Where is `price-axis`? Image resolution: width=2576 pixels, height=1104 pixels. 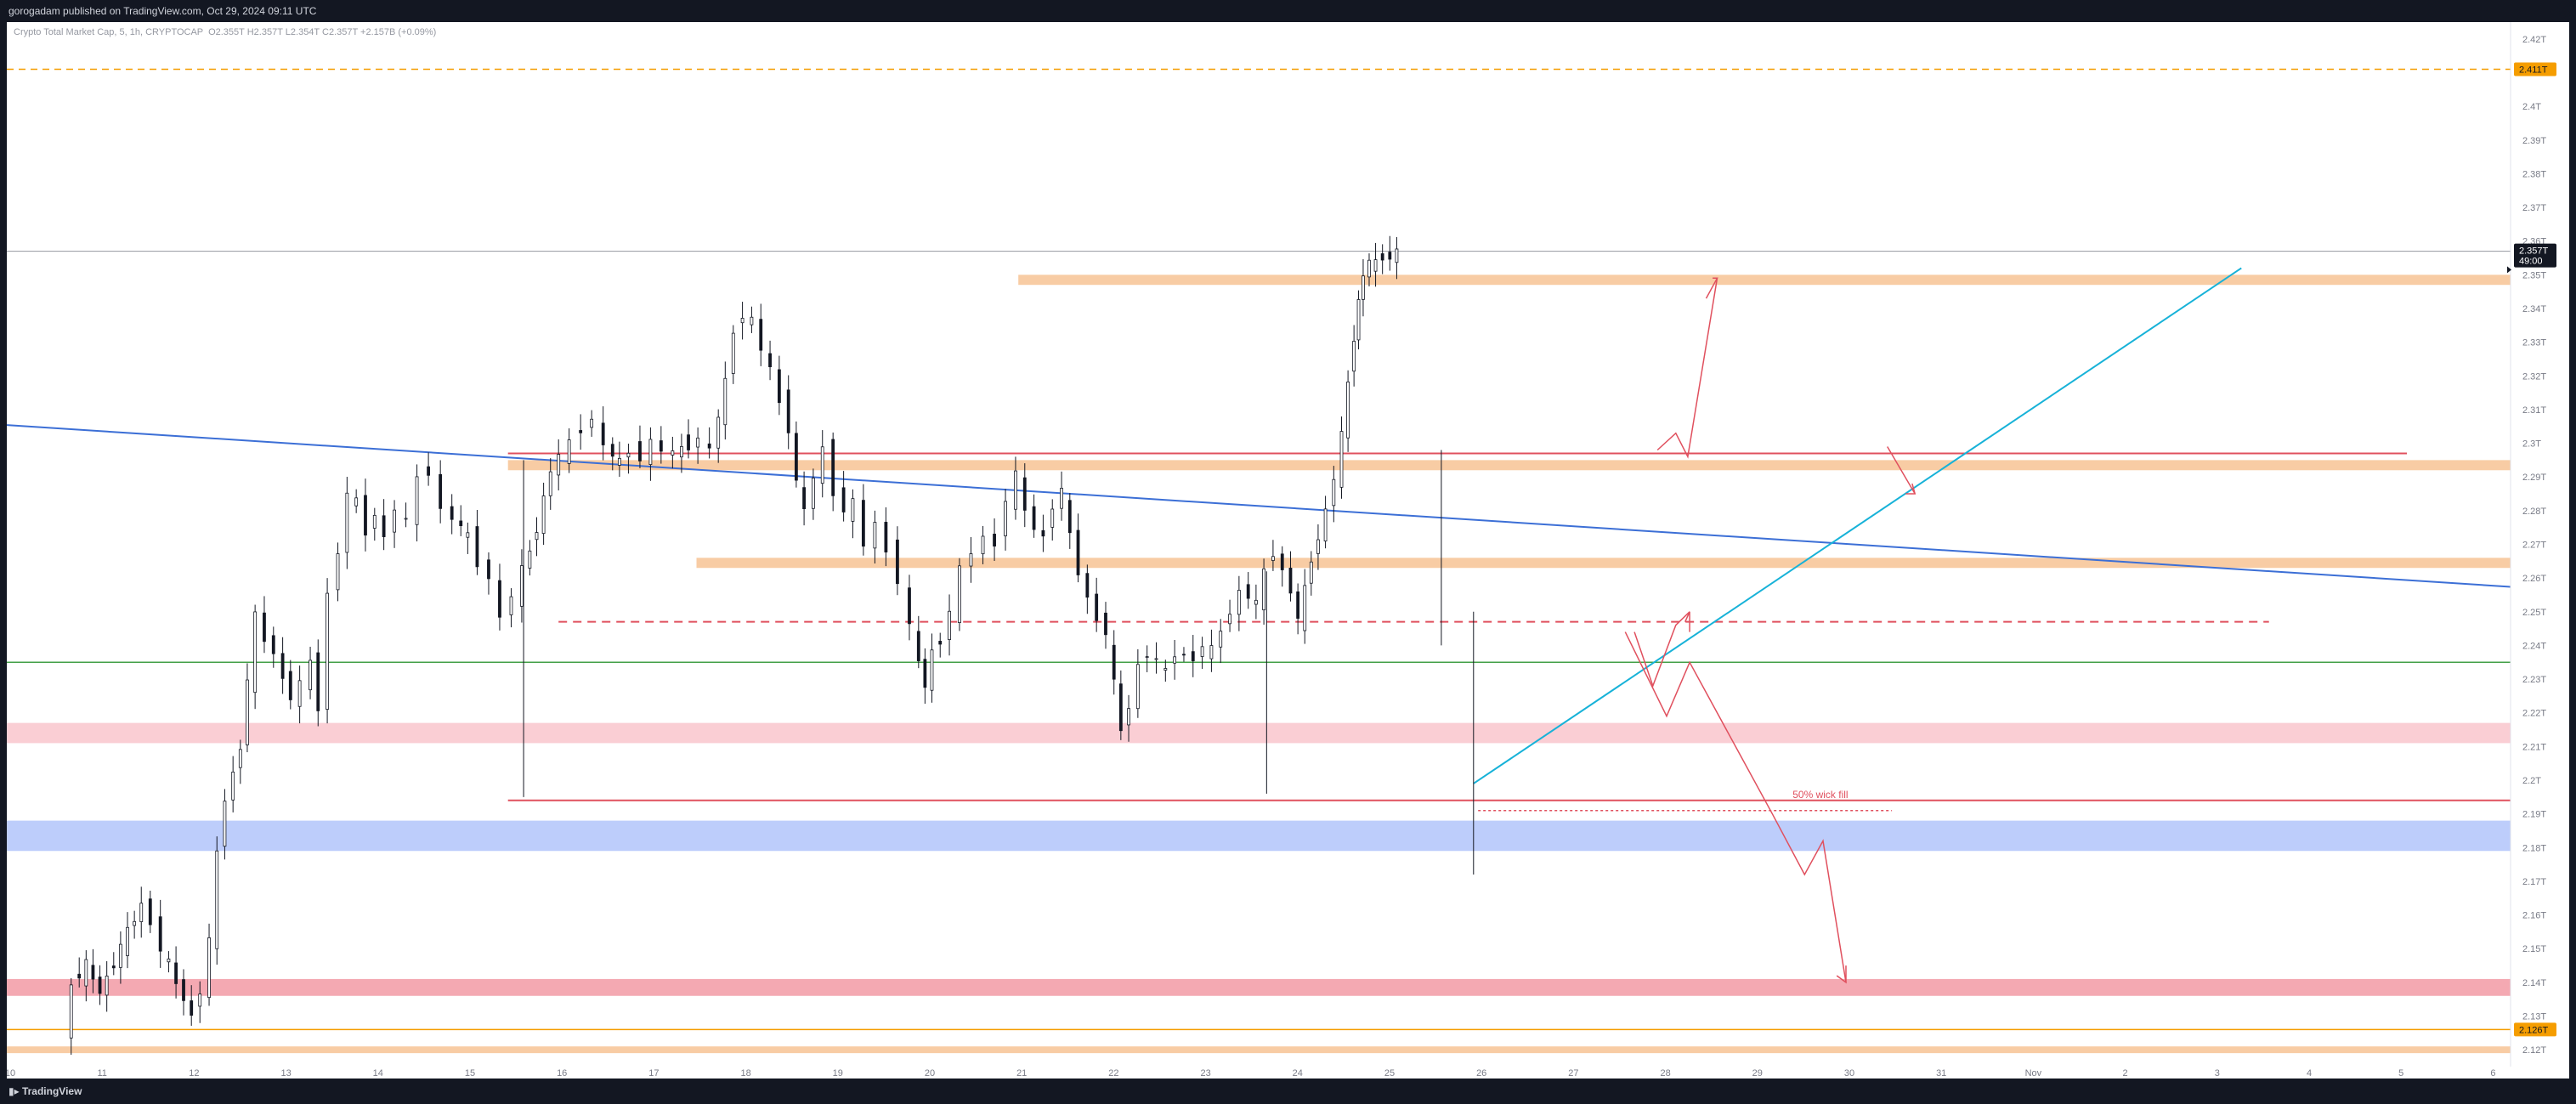
price-axis is located at coordinates (2540, 550).